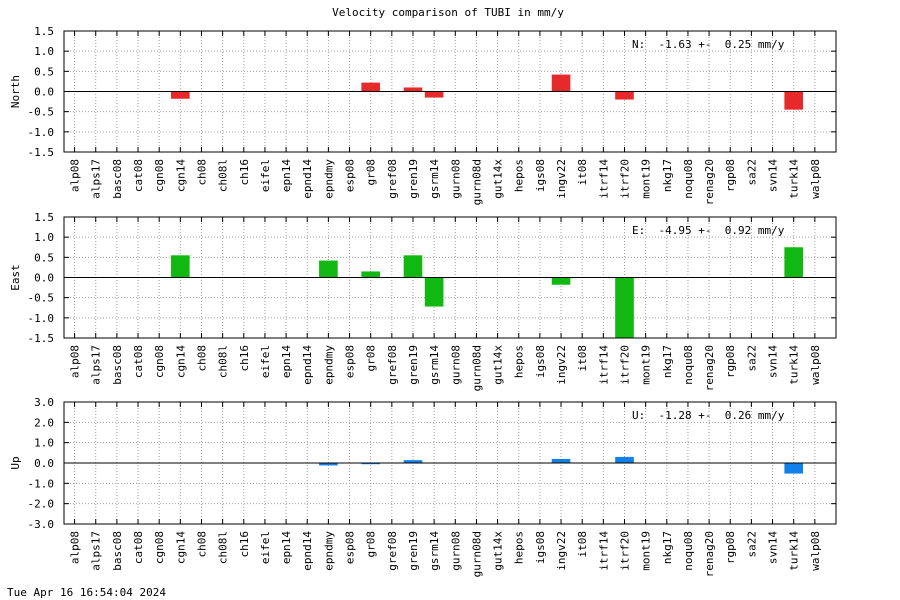  What do you see at coordinates (44, 422) in the screenshot?
I see `y-tick-label: 2.0` at bounding box center [44, 422].